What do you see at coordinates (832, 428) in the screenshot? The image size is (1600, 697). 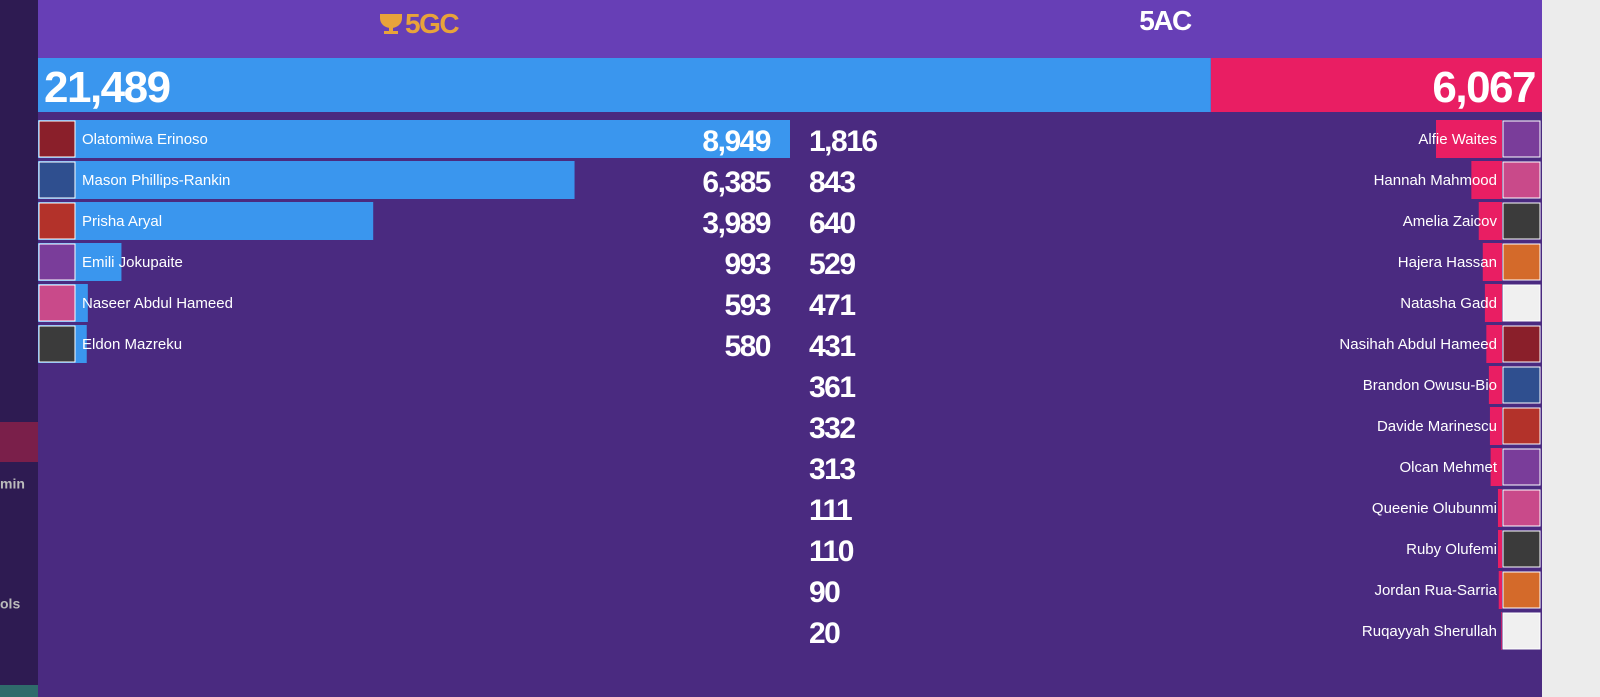 I see `player-score: 332` at bounding box center [832, 428].